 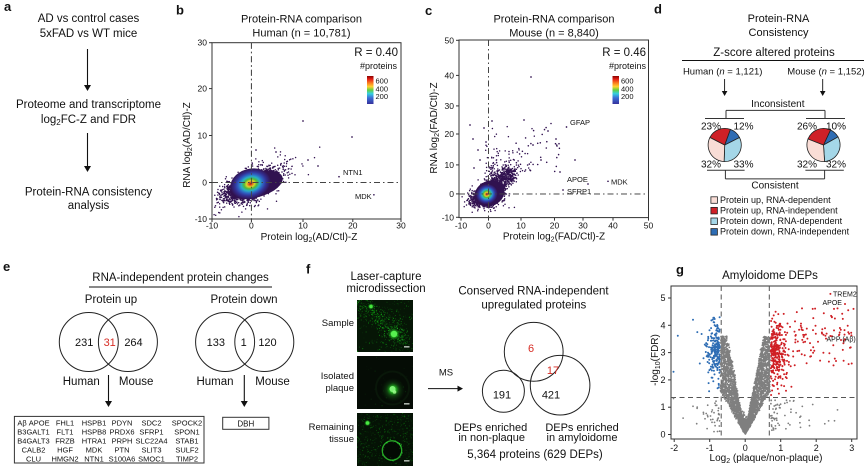 What do you see at coordinates (580, 122) in the screenshot?
I see `svg-text: GFAP` at bounding box center [580, 122].